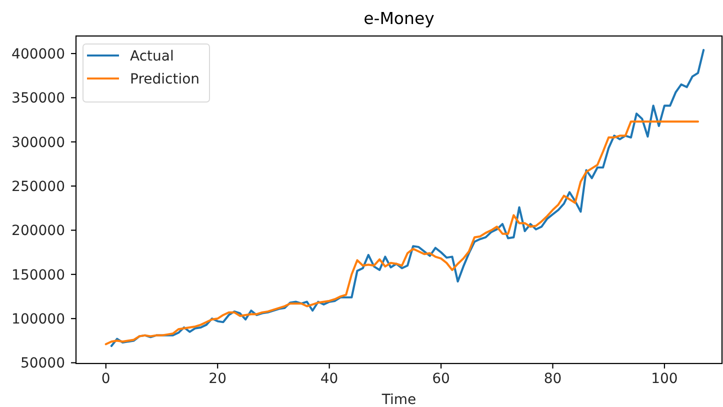 This screenshot has width=723, height=407. I want to click on y-tick-label: 300000, so click(38, 142).